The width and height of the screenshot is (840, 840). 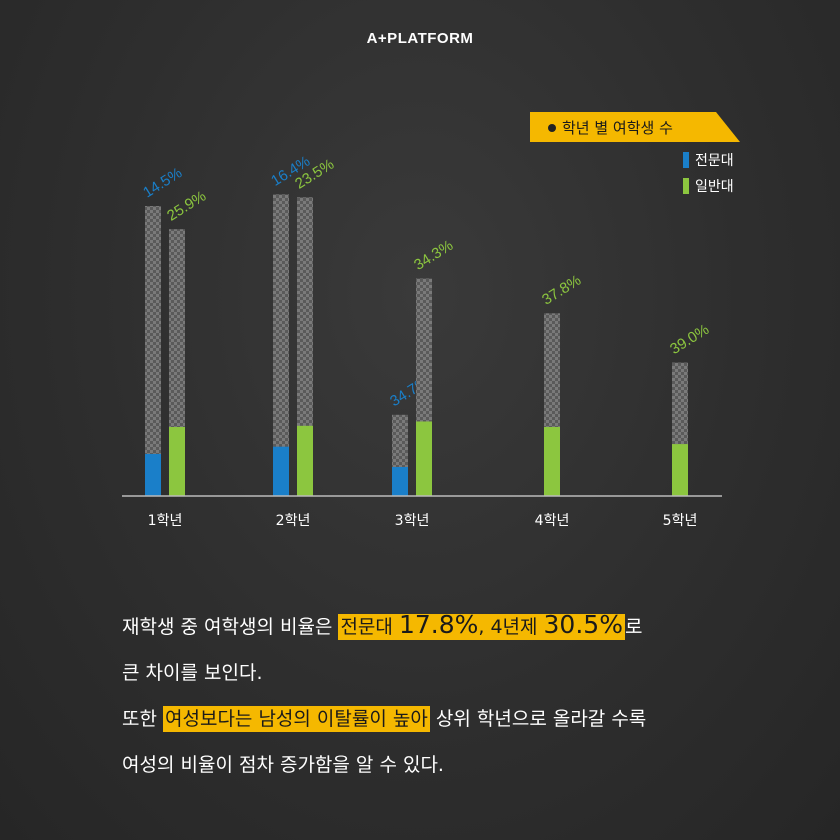 I want to click on data-label: 25.9%, so click(x=186, y=206).